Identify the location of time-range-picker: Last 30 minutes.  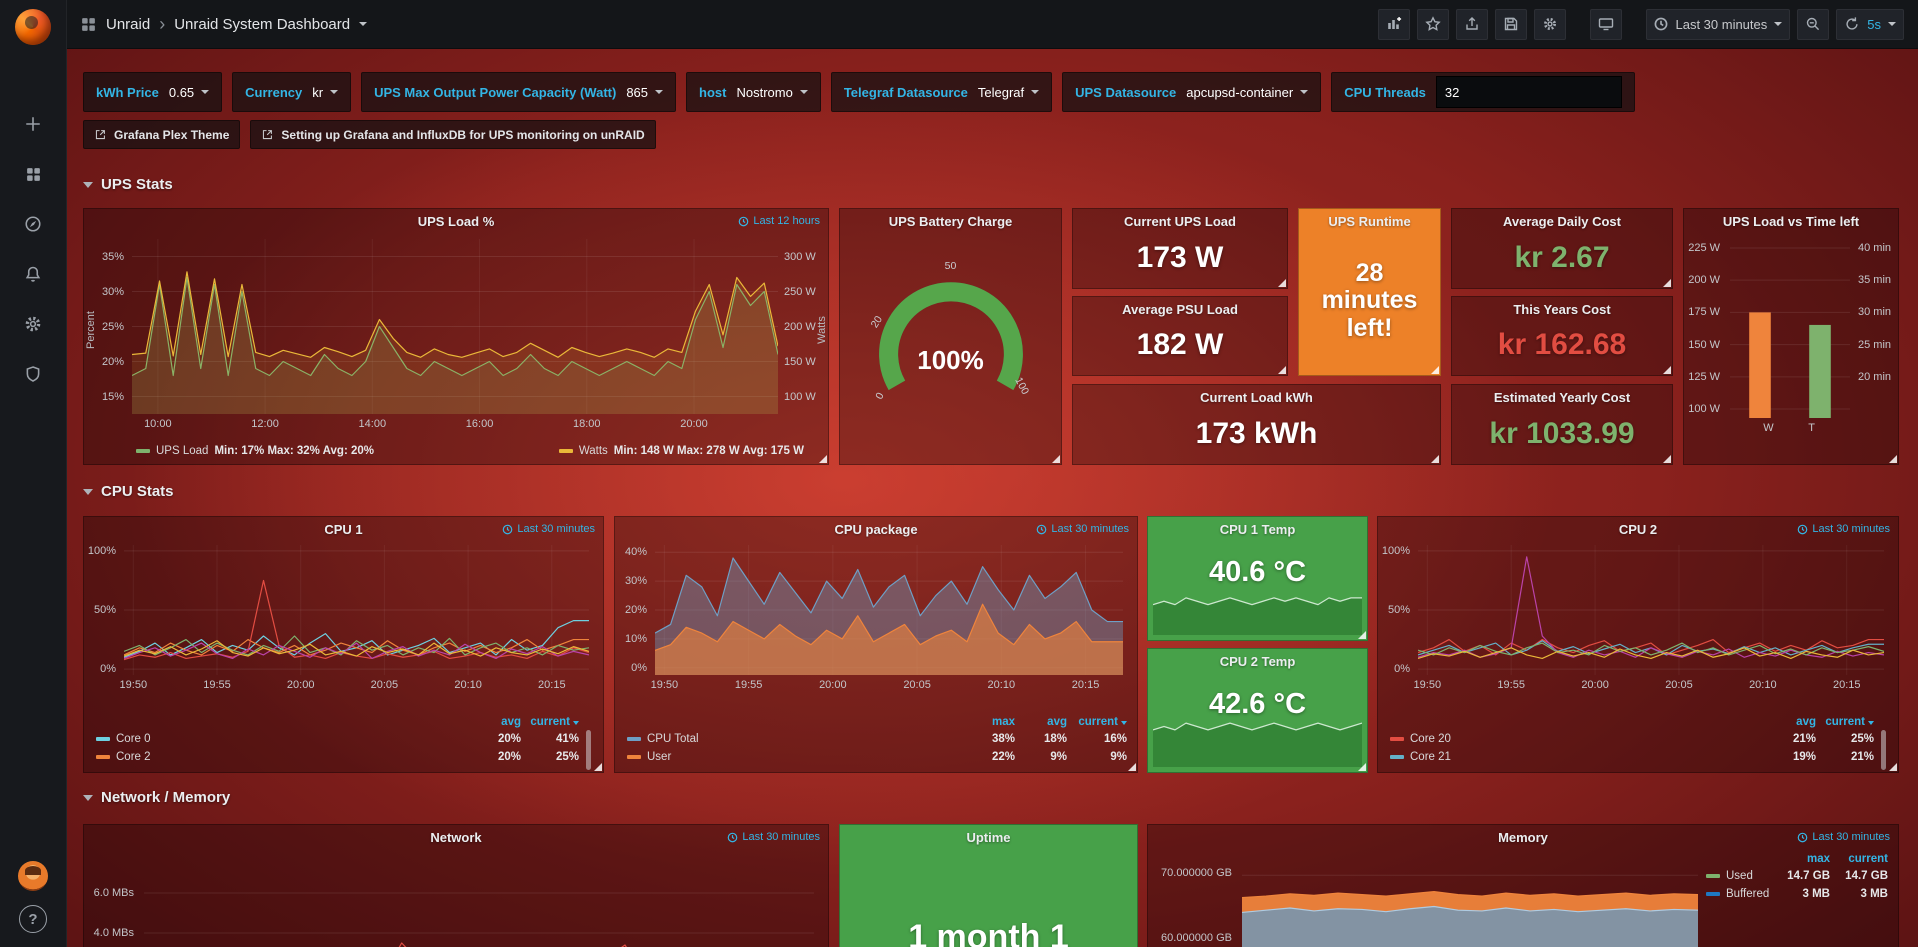
(1718, 24).